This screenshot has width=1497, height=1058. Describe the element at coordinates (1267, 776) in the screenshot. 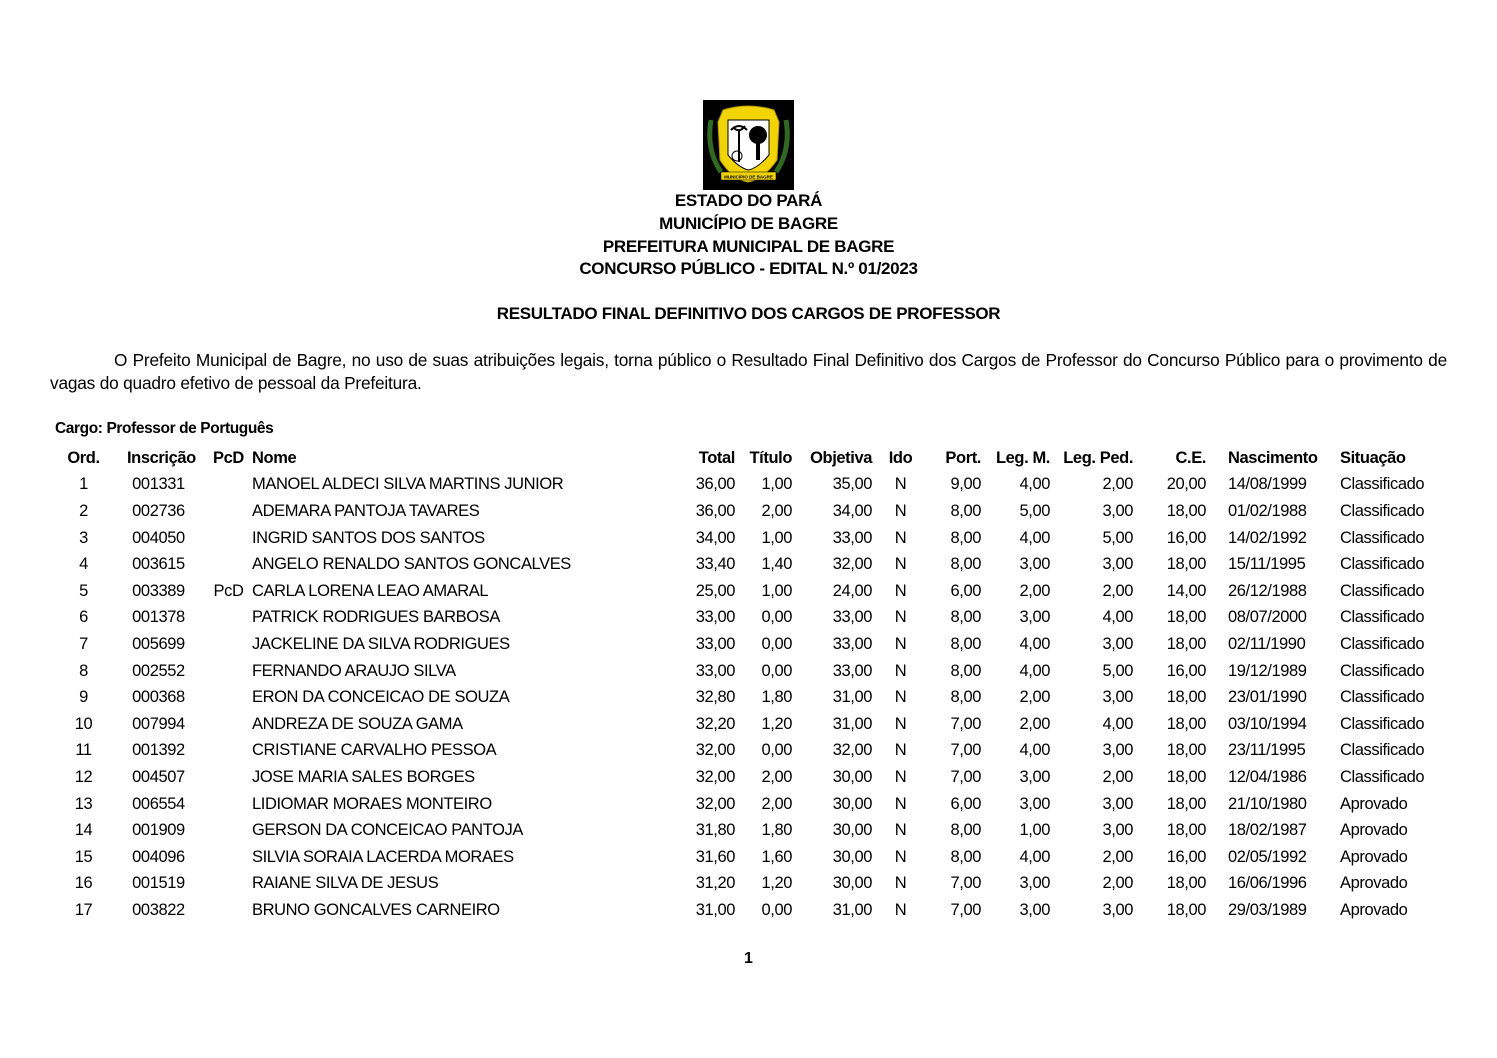

I see `cell-nascimento: 12/04/1986` at that location.